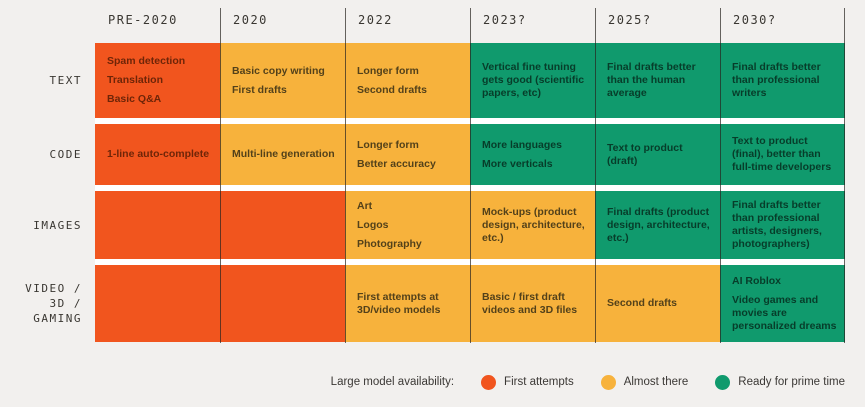  Describe the element at coordinates (373, 224) in the screenshot. I see `cell-text: Logos` at that location.